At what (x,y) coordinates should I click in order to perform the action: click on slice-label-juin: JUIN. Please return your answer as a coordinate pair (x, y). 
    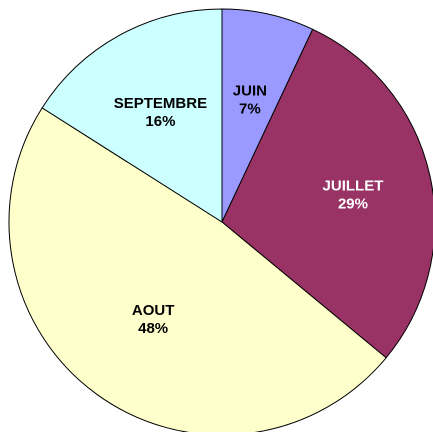
    Looking at the image, I should click on (250, 90).